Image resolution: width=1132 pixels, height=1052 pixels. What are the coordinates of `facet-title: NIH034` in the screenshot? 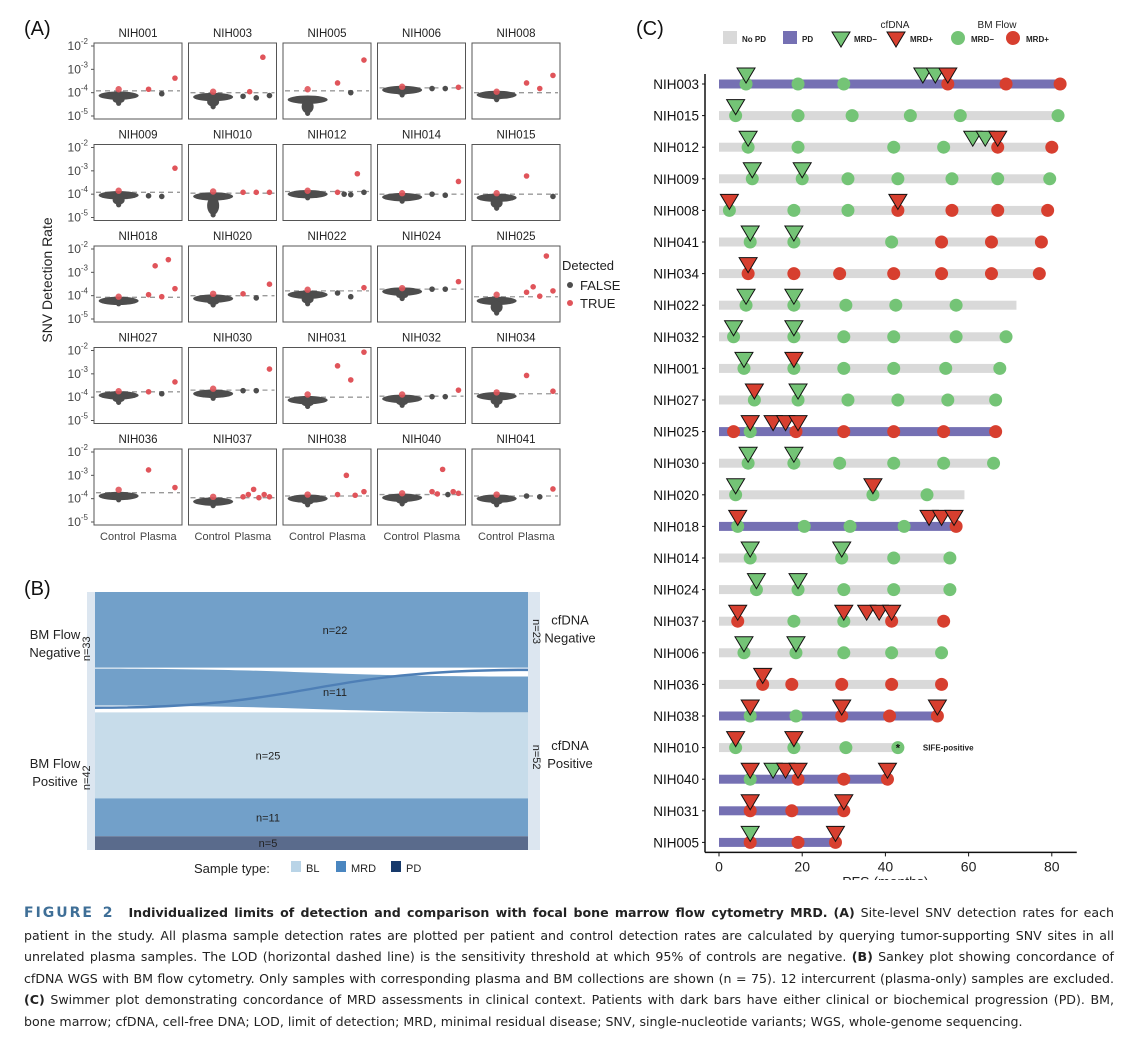 It's located at (517, 339).